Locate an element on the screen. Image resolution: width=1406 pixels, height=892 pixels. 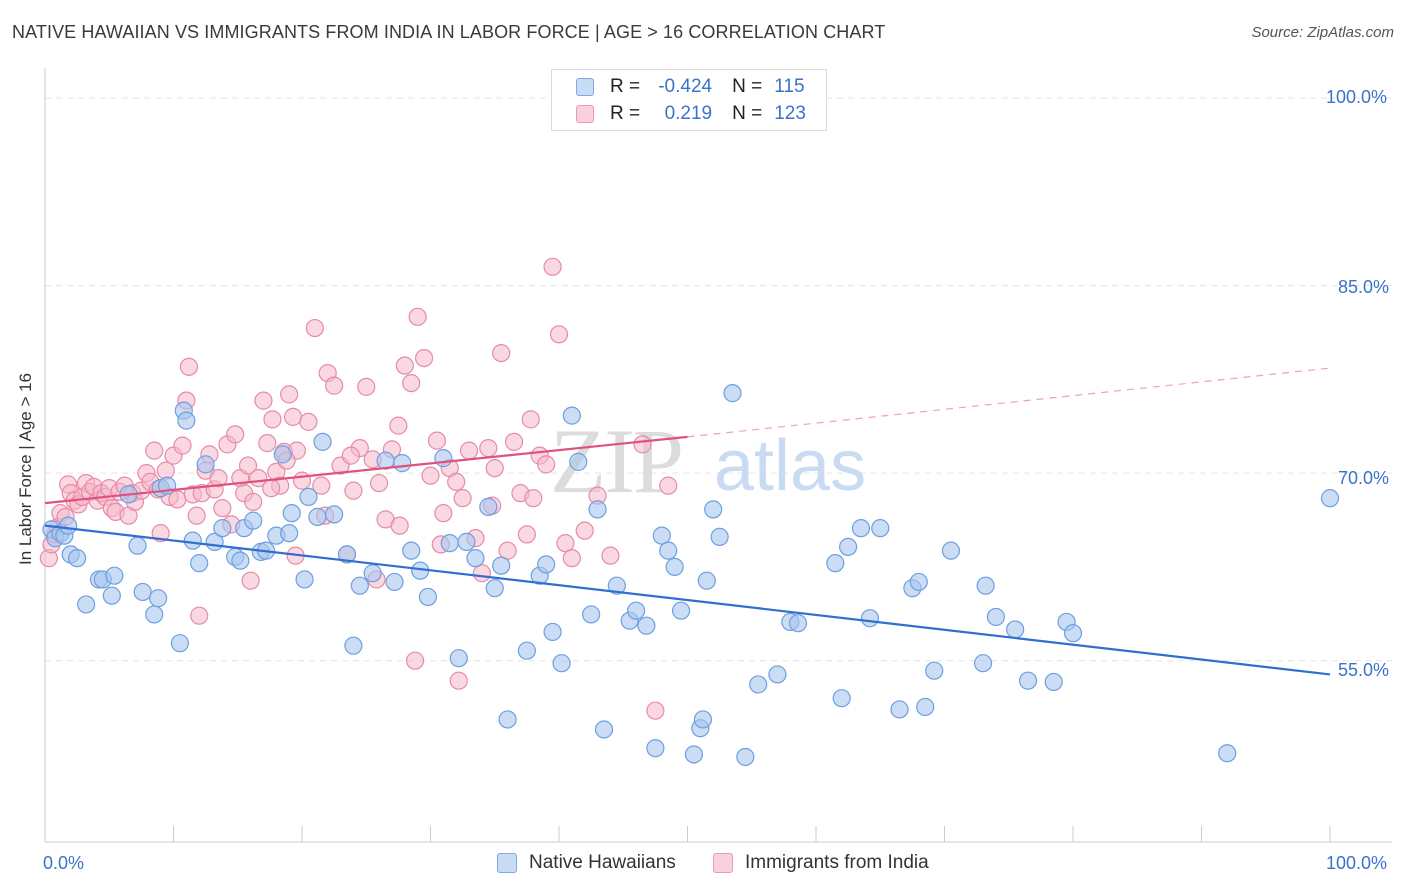
bottom-legend-immigrants-from-india: Immigrants from India is located at coordinates (821, 863).